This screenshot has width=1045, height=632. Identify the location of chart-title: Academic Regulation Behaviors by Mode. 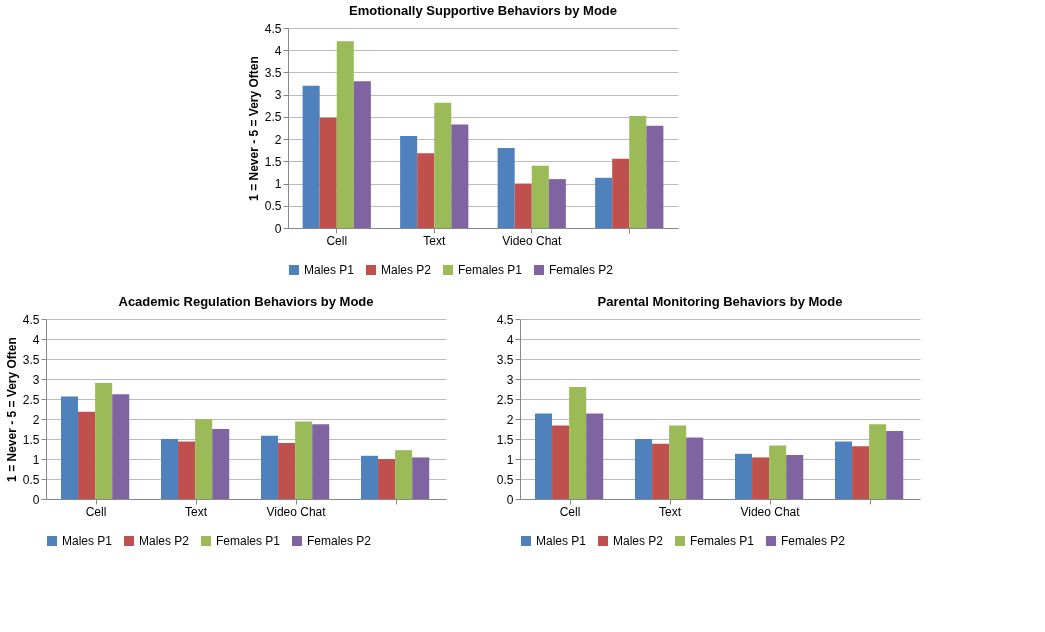
(246, 301).